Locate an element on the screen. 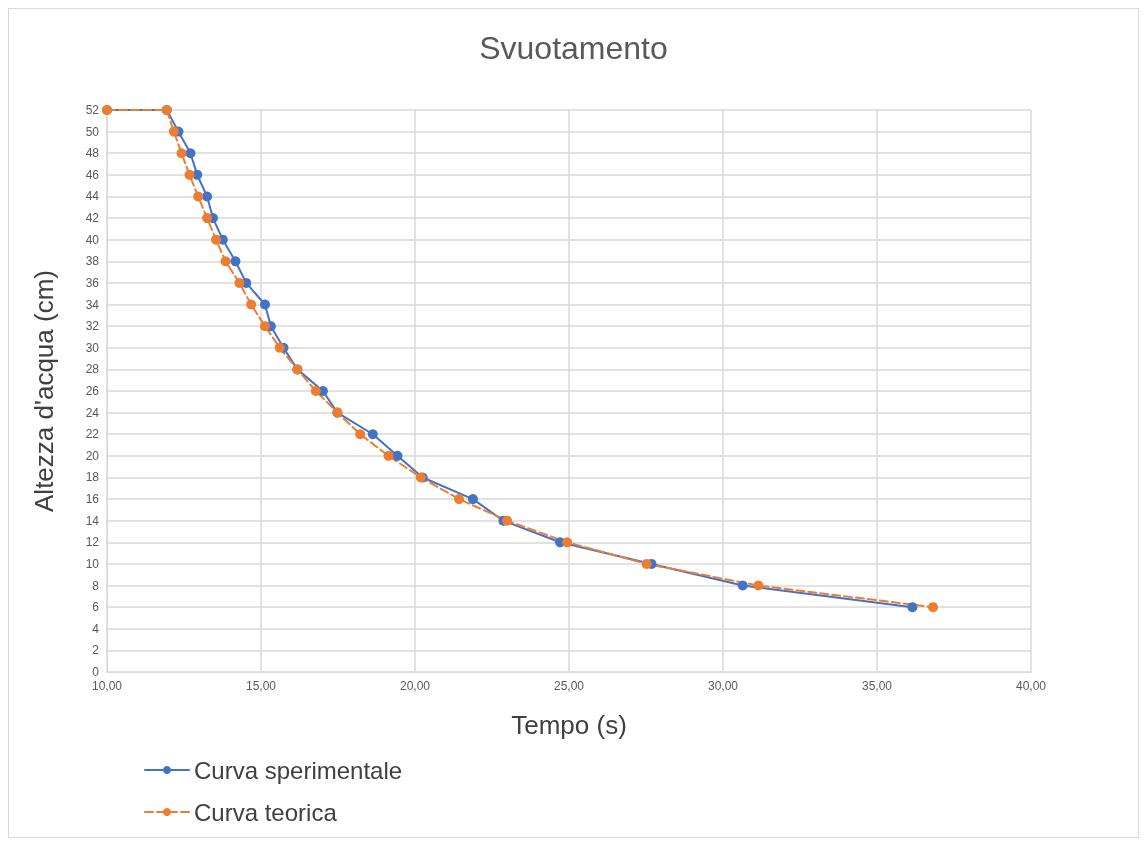 The width and height of the screenshot is (1147, 846). y-tick-label: 34 is located at coordinates (92, 304).